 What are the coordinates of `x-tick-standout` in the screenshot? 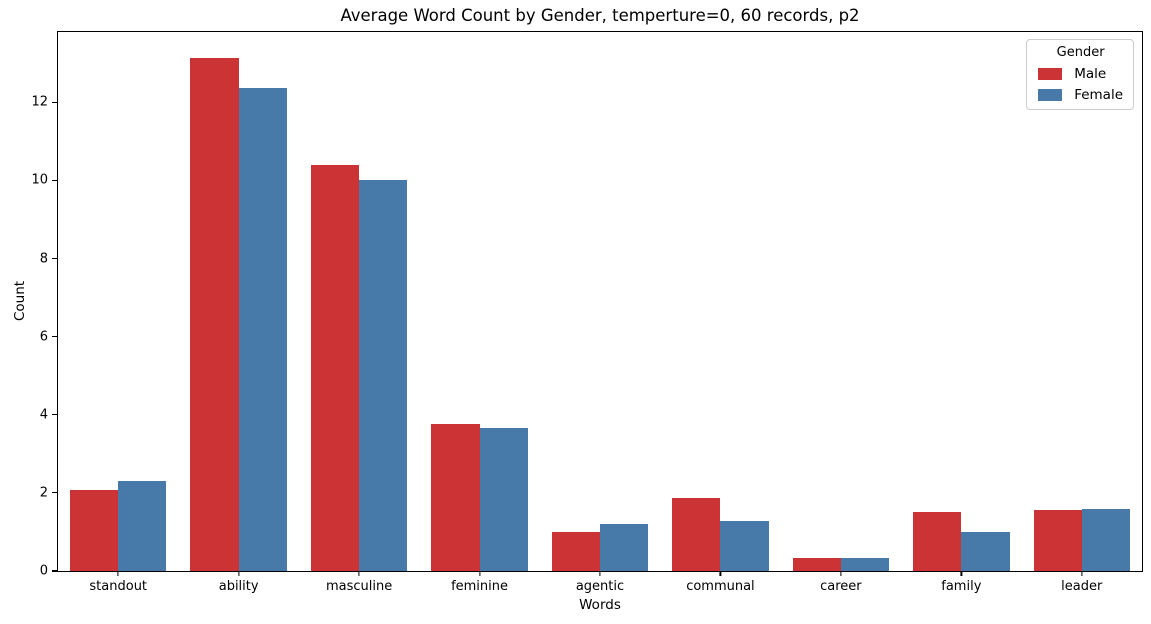 It's located at (118, 573).